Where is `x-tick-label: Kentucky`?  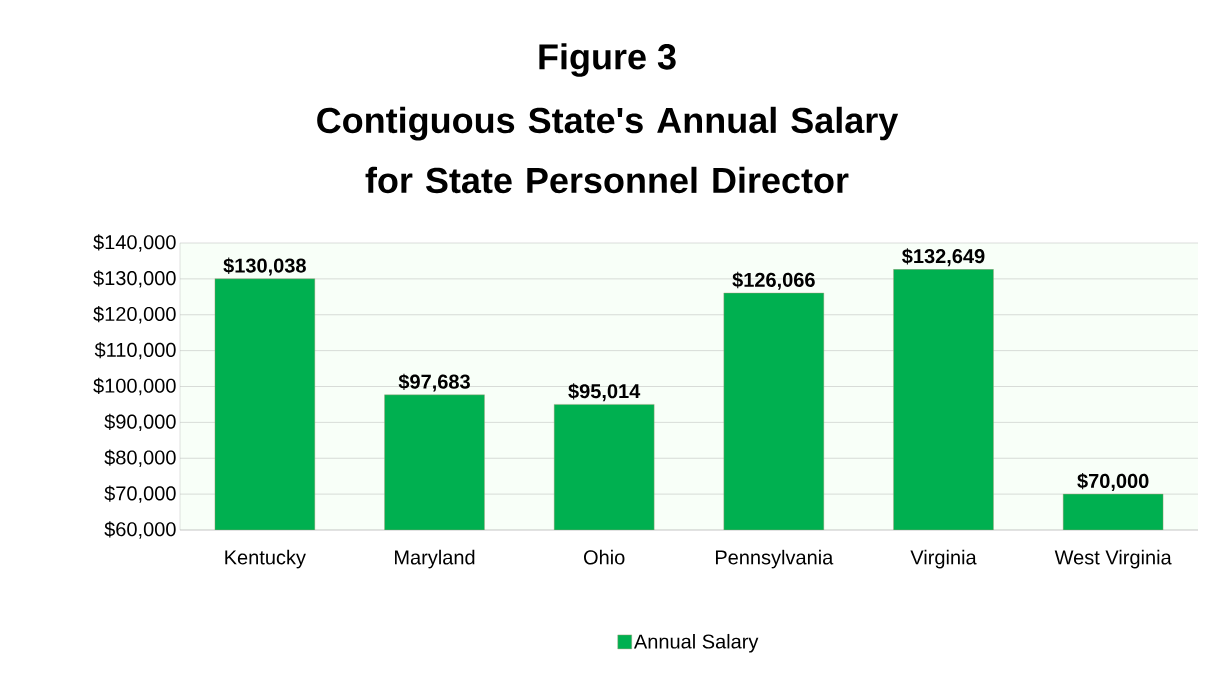 x-tick-label: Kentucky is located at coordinates (265, 559).